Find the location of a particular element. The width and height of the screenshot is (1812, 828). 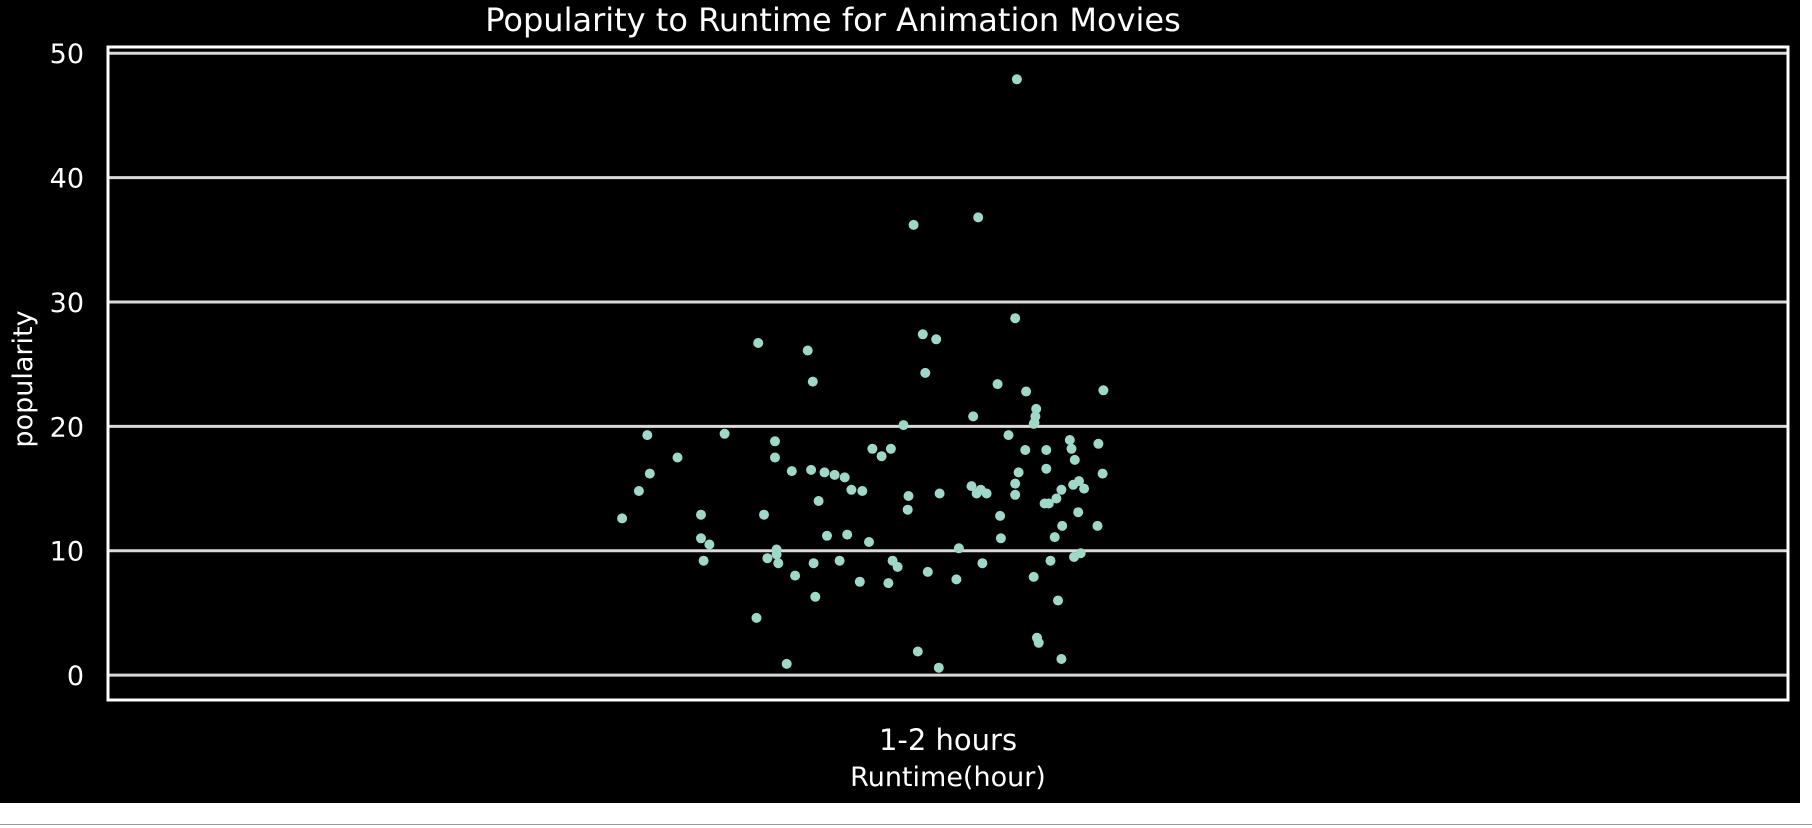

y-tick-label-10: 10 is located at coordinates (67, 552).